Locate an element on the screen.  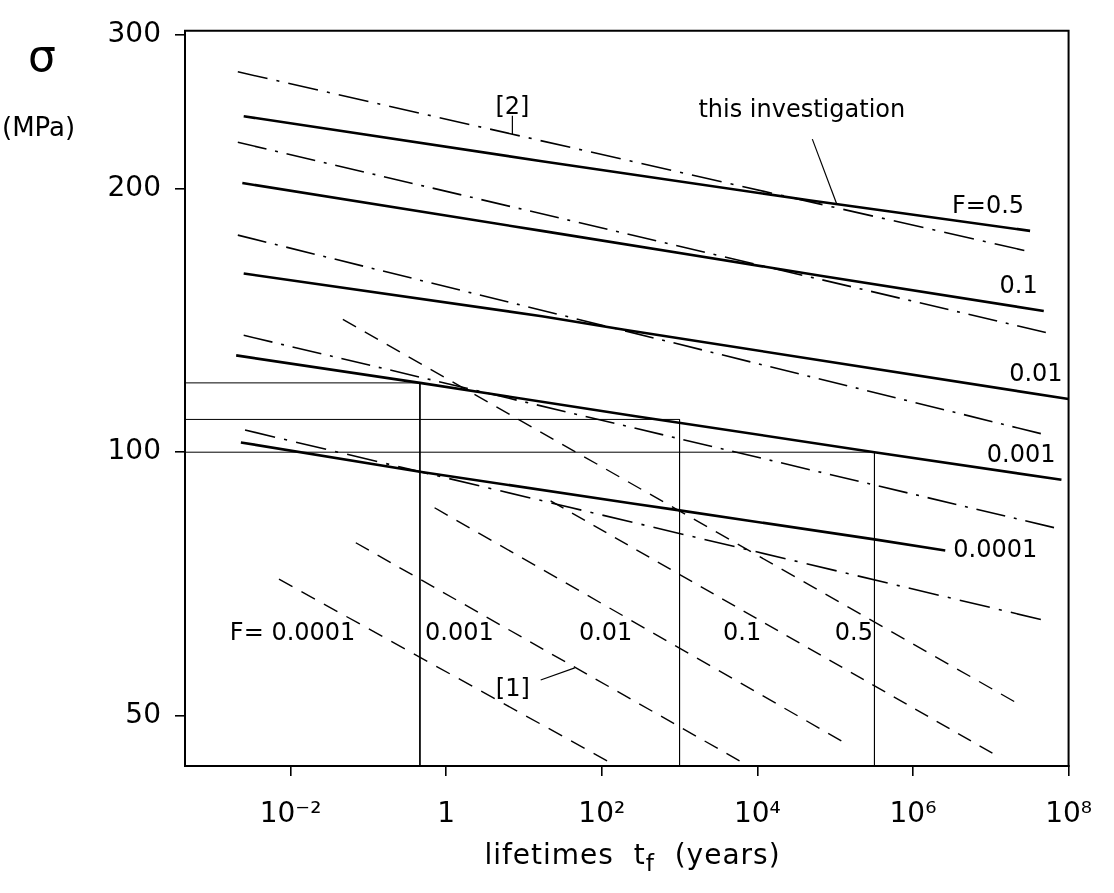
x-tick-label: 10² is located at coordinates (602, 813).